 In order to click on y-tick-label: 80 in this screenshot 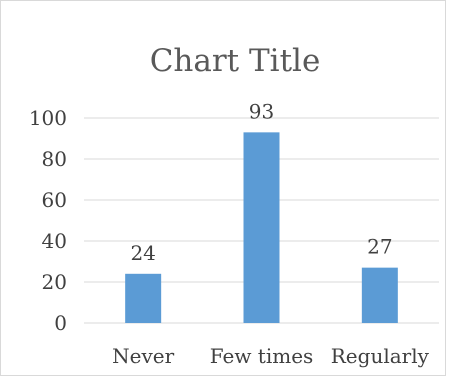, I will do `click(54, 159)`.